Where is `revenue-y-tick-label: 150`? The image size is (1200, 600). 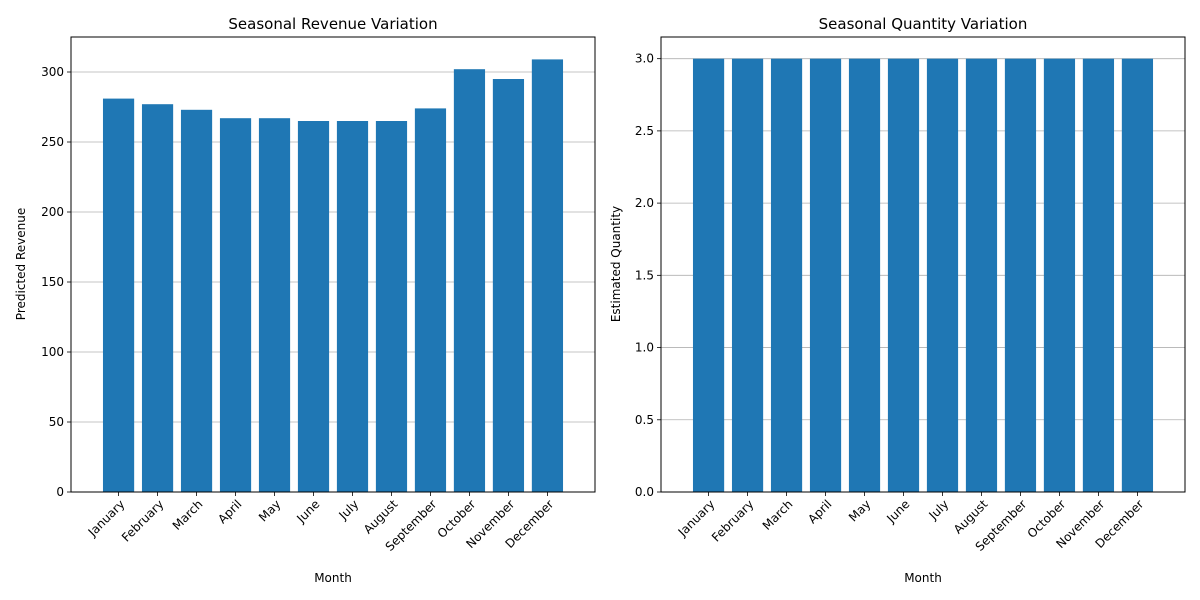 revenue-y-tick-label: 150 is located at coordinates (52, 282).